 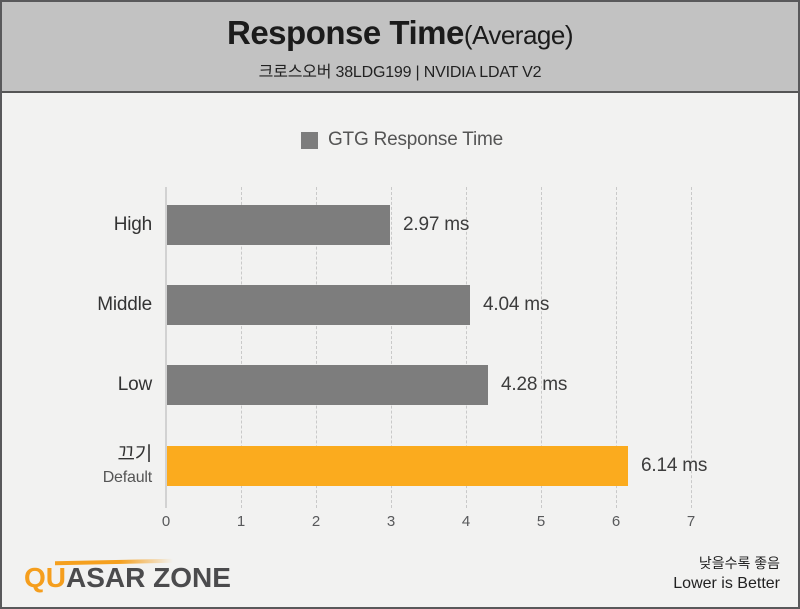 I want to click on value-label: 4.28 ms, so click(x=534, y=384).